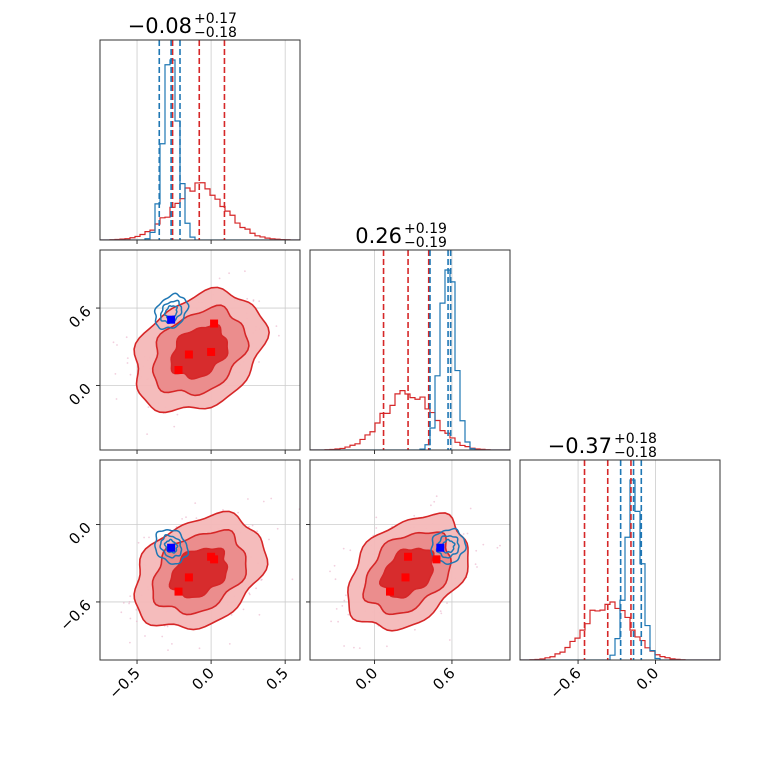  I want to click on title-2: −0.37 +0.18−0.18, so click(602, 446).